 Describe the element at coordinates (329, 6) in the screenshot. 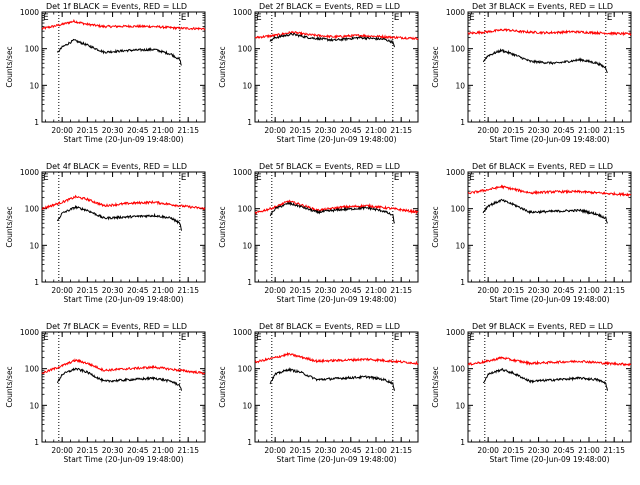

I see `chart-title: Det 2f BLACK = Events, RED = LLD` at that location.